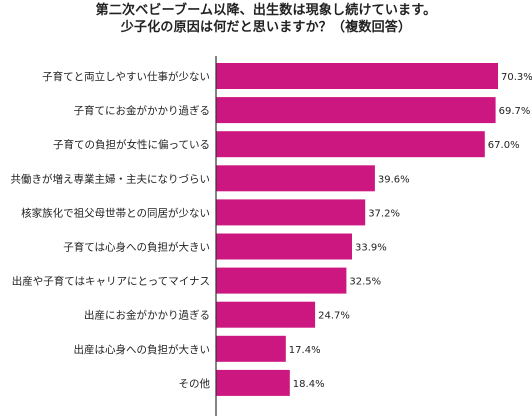 This screenshot has height=418, width=532. Describe the element at coordinates (136, 247) in the screenshot. I see `category-label: 子育ては心身への負担が大きい` at that location.